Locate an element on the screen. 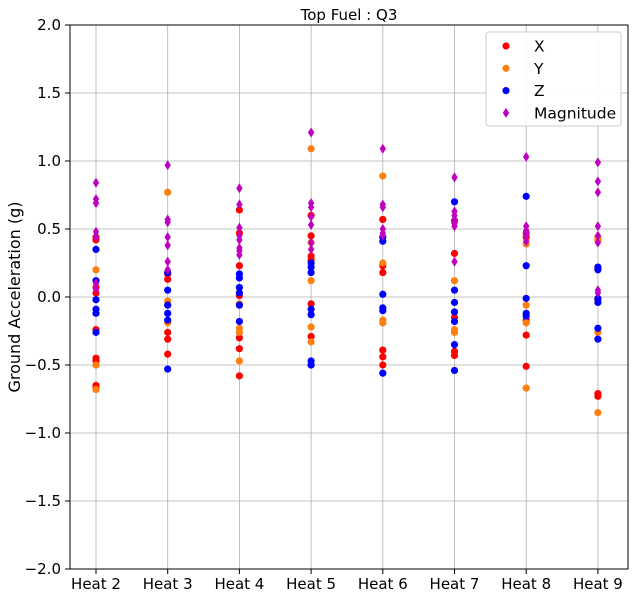  legend-box is located at coordinates (553, 79).